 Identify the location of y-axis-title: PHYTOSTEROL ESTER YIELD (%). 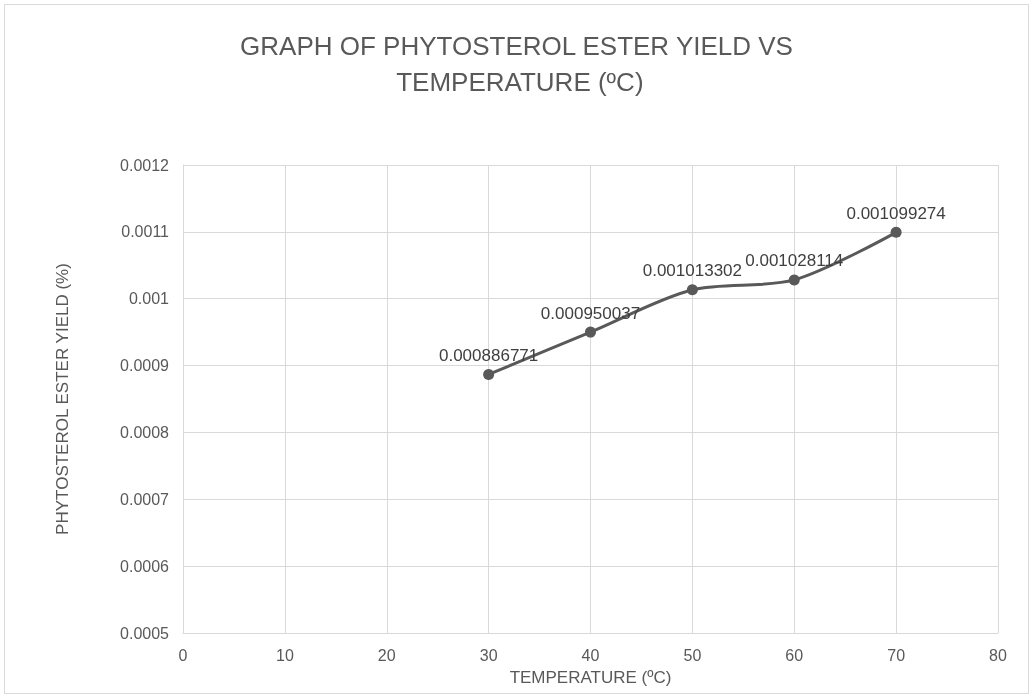
(62, 399).